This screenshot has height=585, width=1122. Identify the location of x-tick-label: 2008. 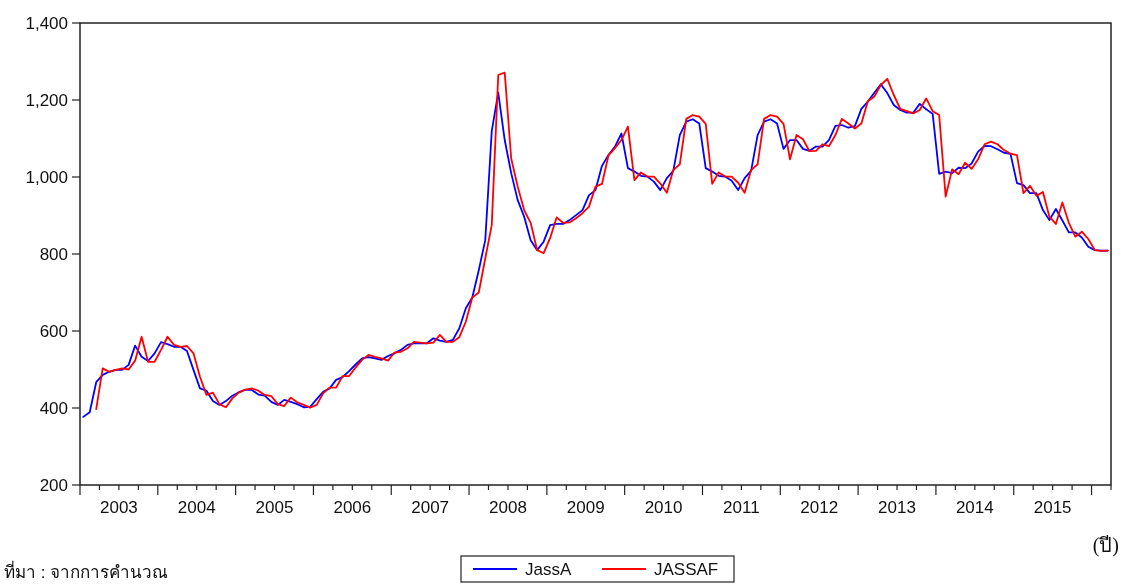
(508, 507).